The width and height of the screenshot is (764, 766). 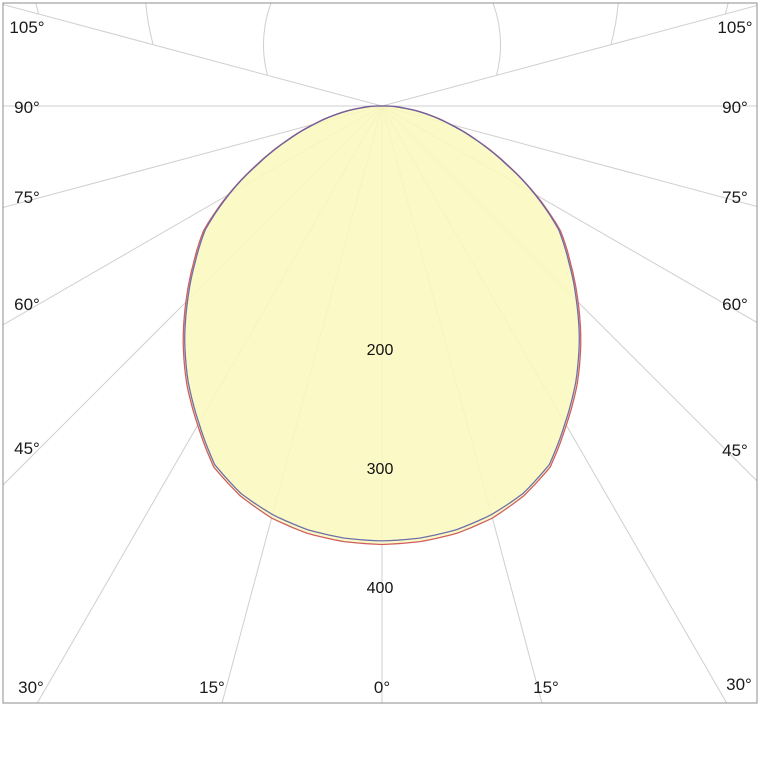 What do you see at coordinates (380, 469) in the screenshot?
I see `radial-value-label: 300` at bounding box center [380, 469].